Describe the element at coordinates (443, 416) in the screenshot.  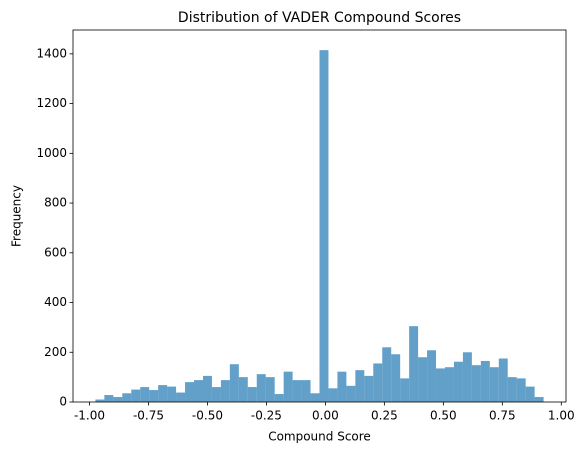
I see `x-tick-label: 0.50` at that location.